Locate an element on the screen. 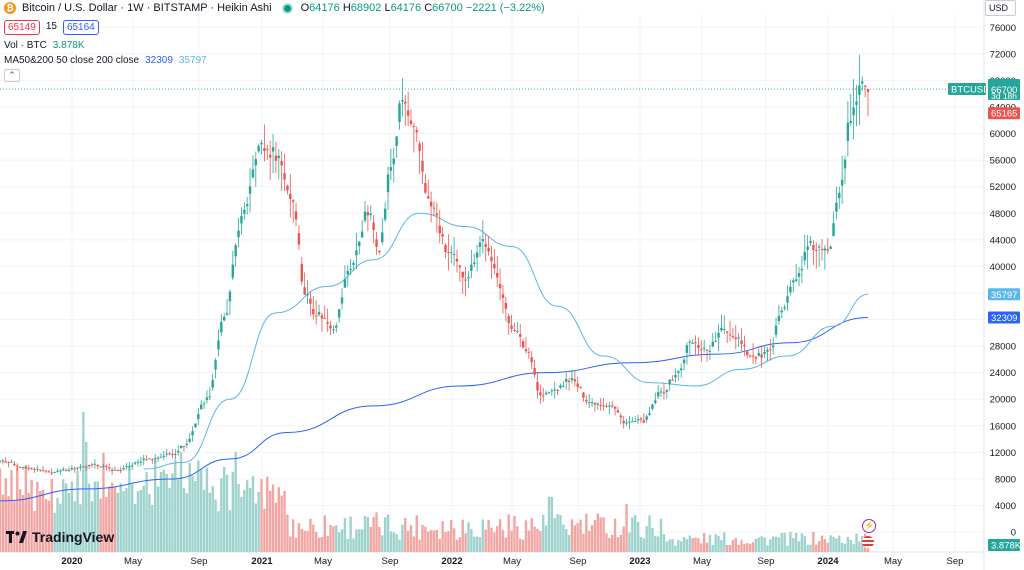  volume-label: Vol · BTC is located at coordinates (25, 45).